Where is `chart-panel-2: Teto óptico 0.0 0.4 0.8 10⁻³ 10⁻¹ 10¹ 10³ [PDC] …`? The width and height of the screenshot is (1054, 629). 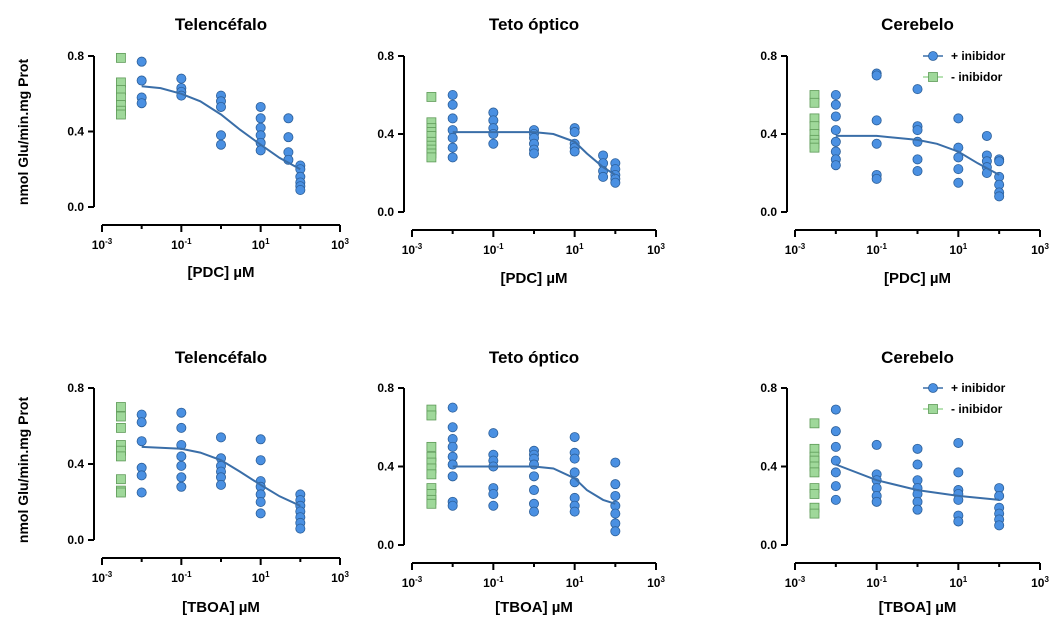
chart-panel-2: Teto óptico 0.0 0.4 0.8 10⁻³ 10⁻¹ 10¹ 10³ [PDC] … is located at coordinates (521, 151).